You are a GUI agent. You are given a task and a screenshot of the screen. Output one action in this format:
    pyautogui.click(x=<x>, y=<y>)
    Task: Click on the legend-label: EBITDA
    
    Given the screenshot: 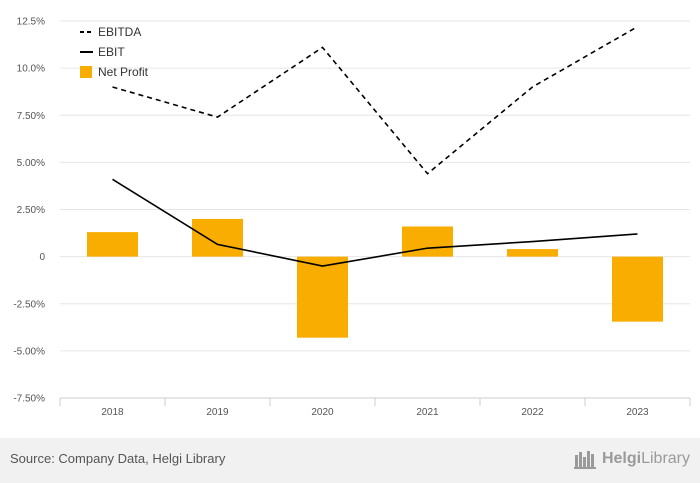 What is the action you would take?
    pyautogui.click(x=119, y=32)
    